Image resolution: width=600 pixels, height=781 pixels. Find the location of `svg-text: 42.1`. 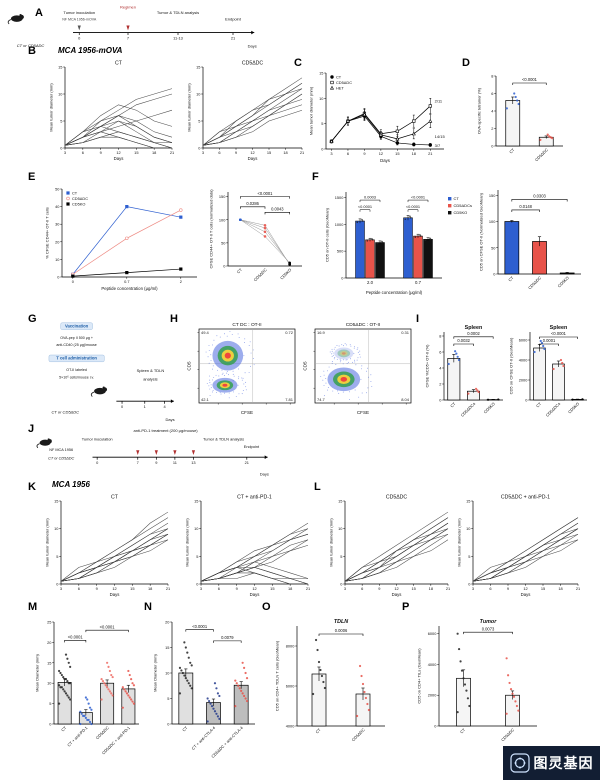

svg-text: 42.1 is located at coordinates (205, 399).